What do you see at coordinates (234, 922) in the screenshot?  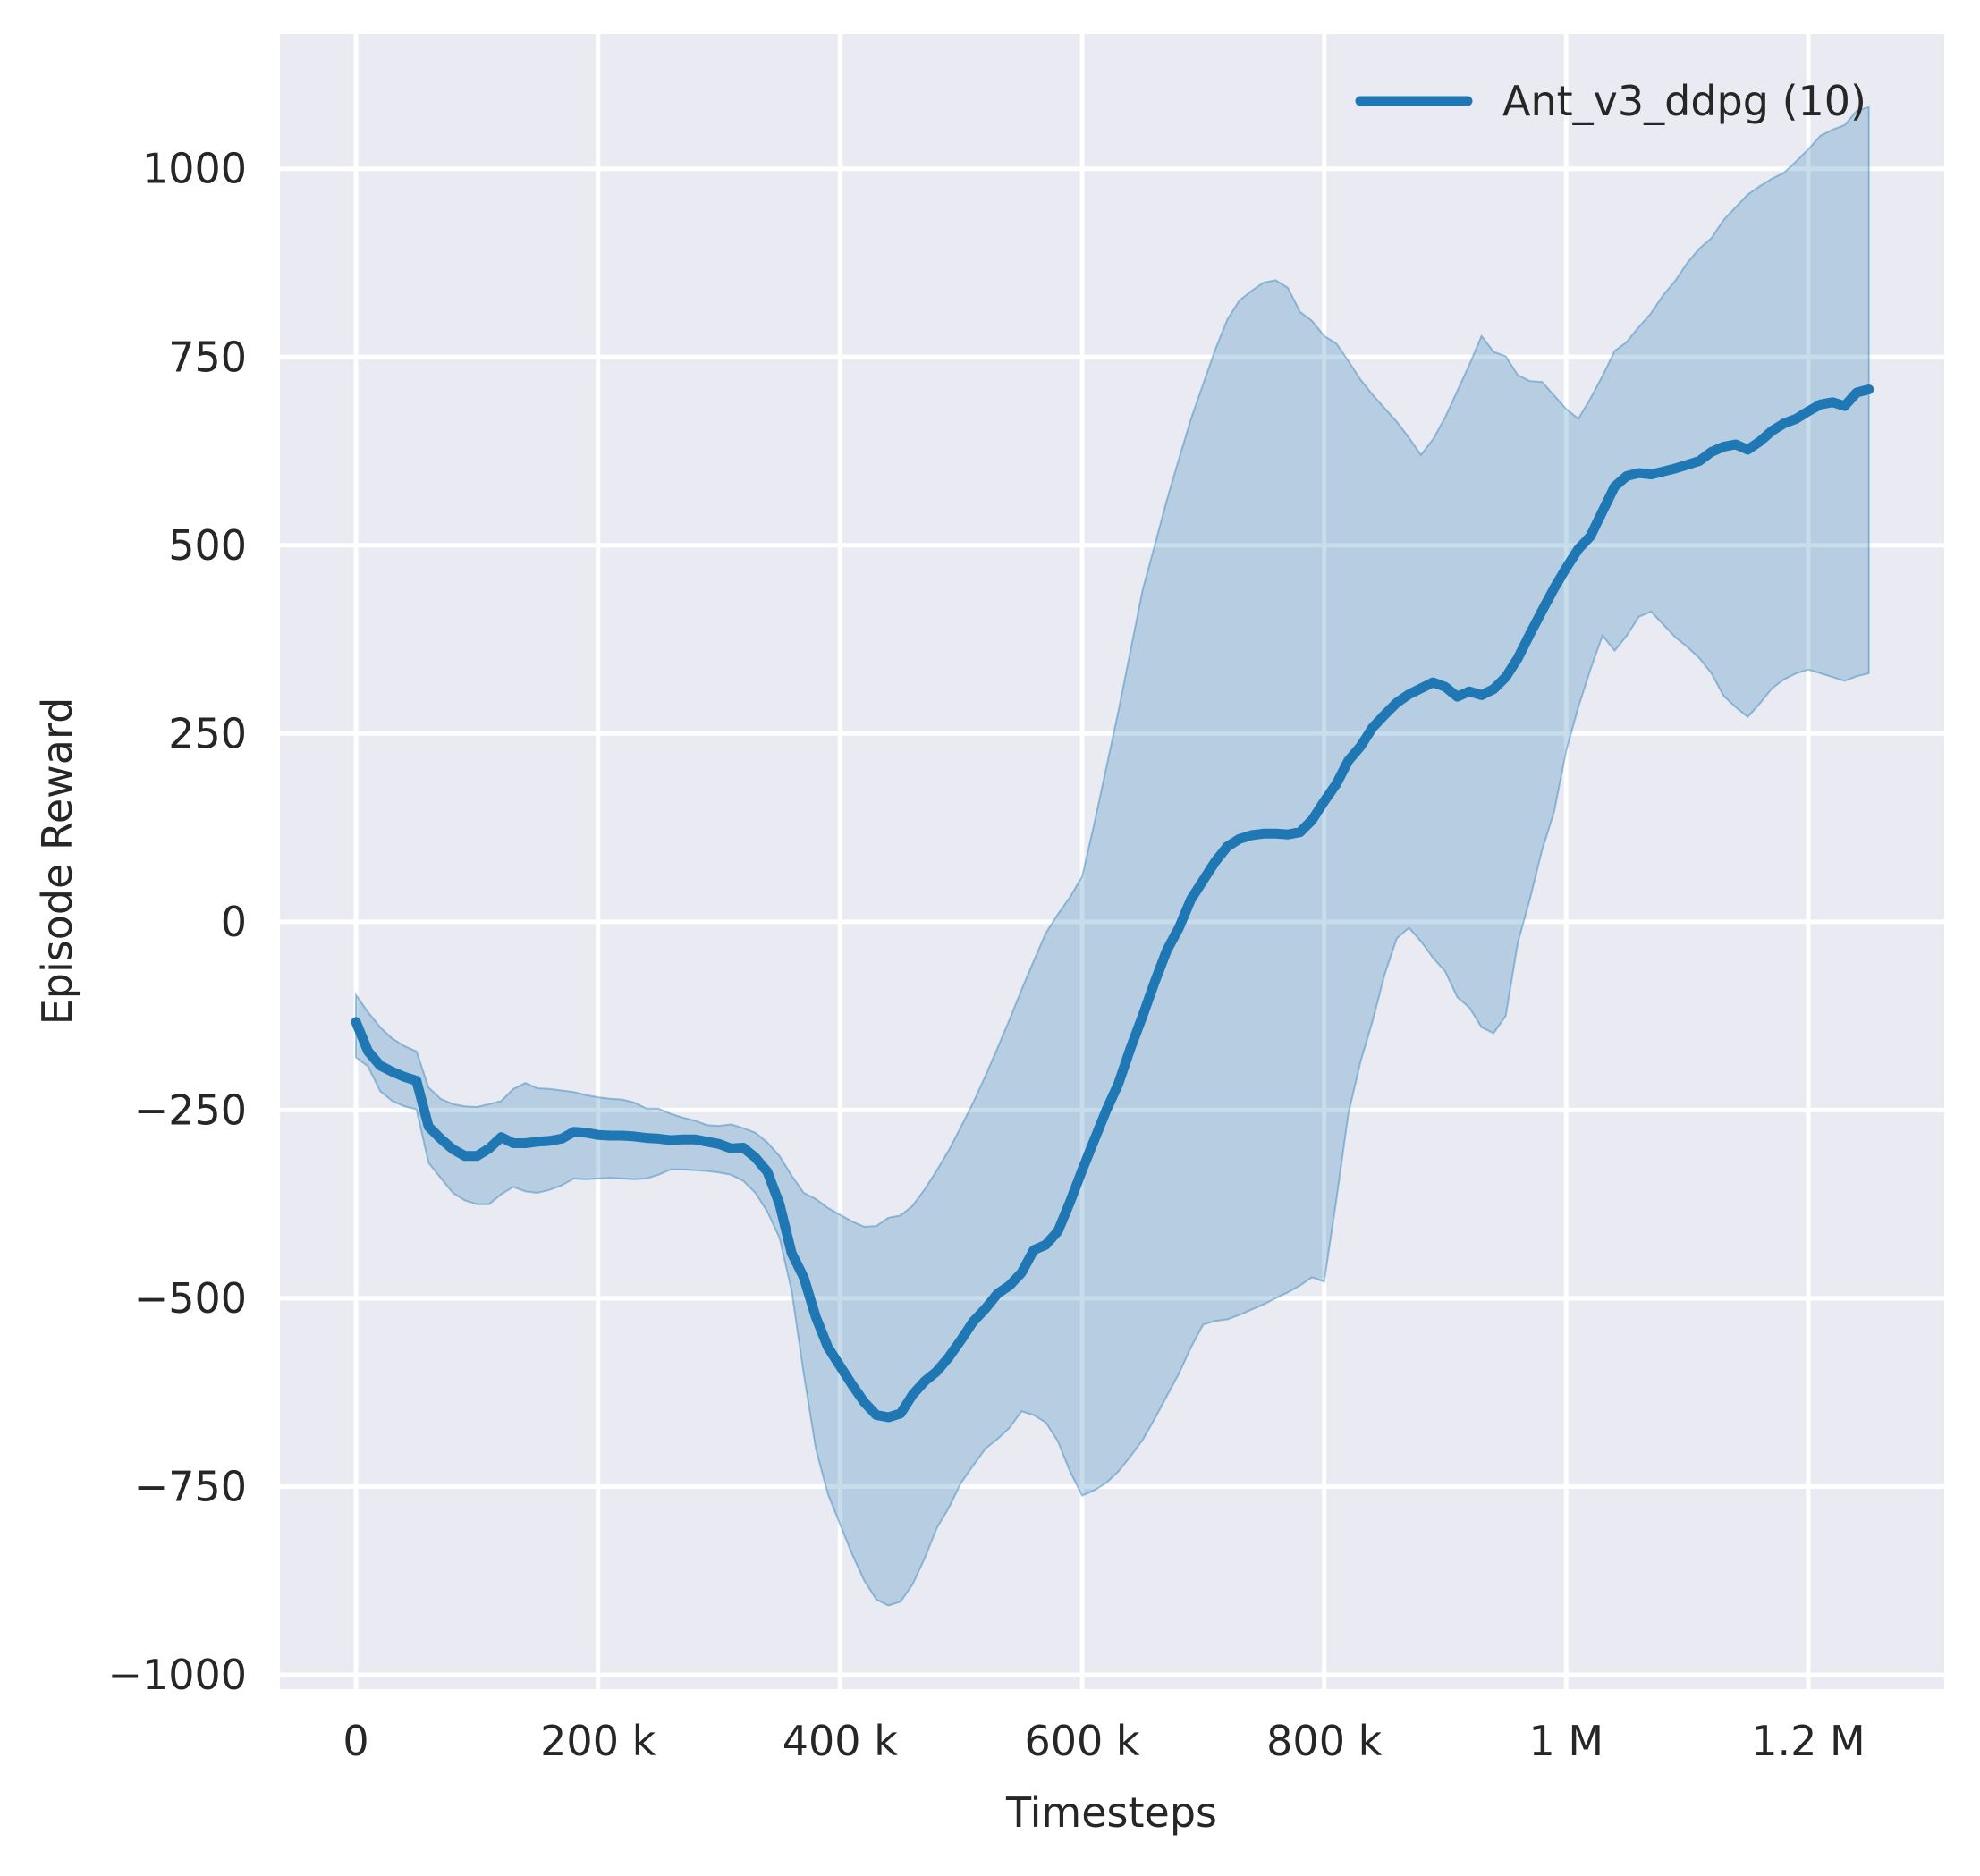 I see `y-tick-label: 0` at bounding box center [234, 922].